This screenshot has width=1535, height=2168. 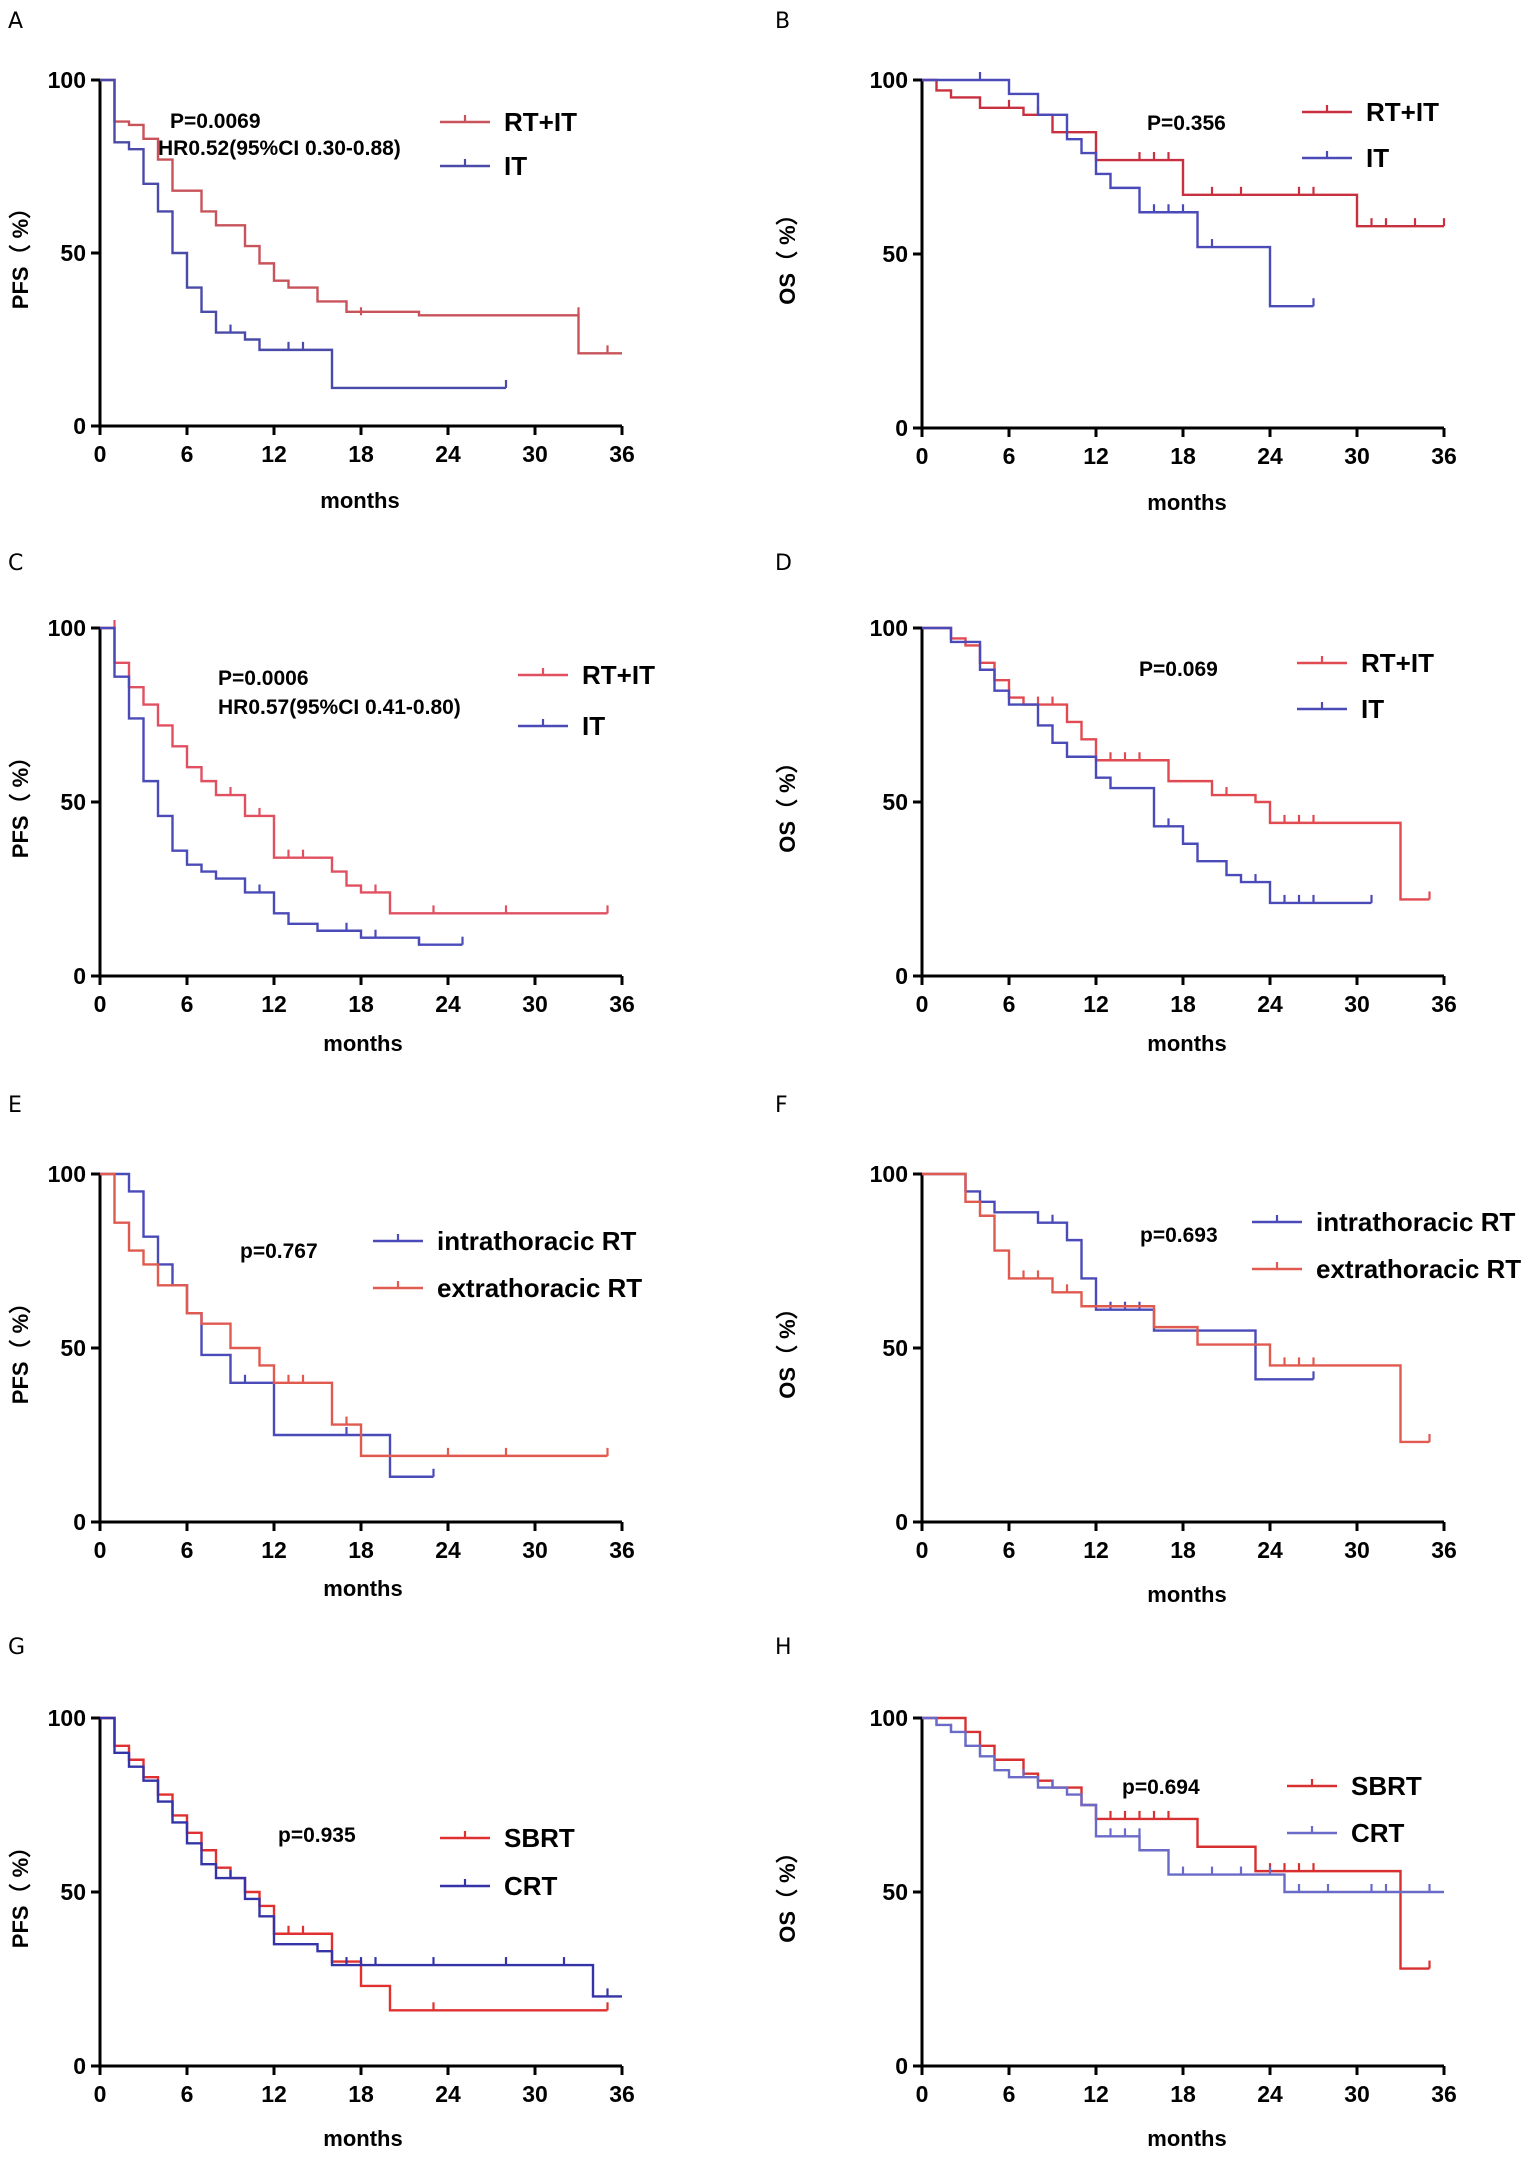 What do you see at coordinates (263, 678) in the screenshot?
I see `annotation-text: P=0.0006` at bounding box center [263, 678].